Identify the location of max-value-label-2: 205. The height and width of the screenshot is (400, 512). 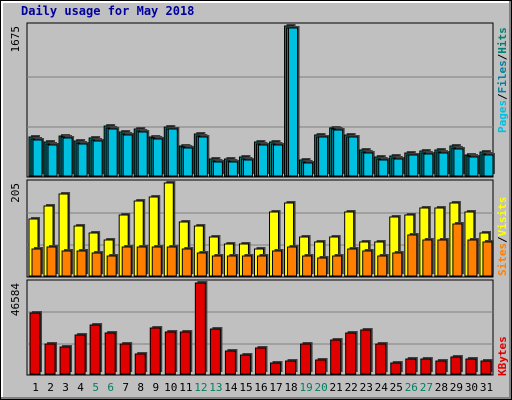
(15, 193).